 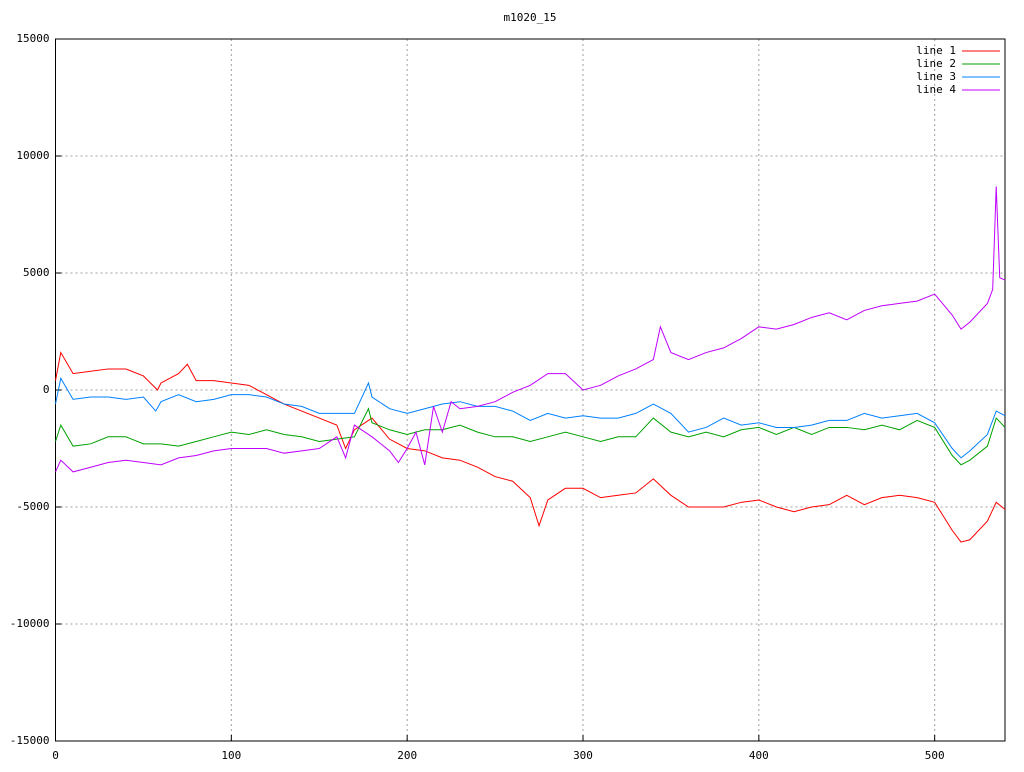 I want to click on chart-title: m1020_15, so click(x=530, y=17).